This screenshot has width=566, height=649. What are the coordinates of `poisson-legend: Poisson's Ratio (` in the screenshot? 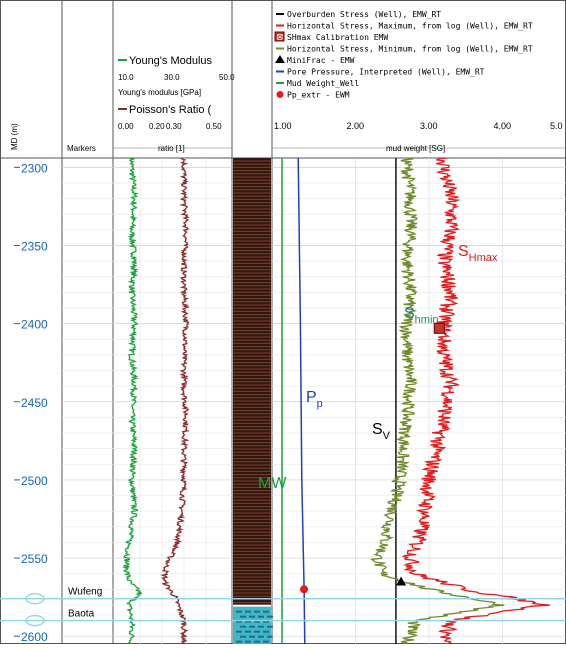 It's located at (170, 110).